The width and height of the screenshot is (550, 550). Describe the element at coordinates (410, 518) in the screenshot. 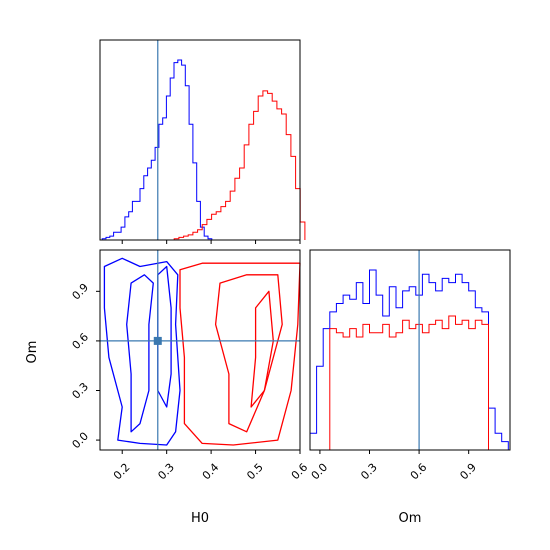

I see `om-x-axis-label: Om` at that location.